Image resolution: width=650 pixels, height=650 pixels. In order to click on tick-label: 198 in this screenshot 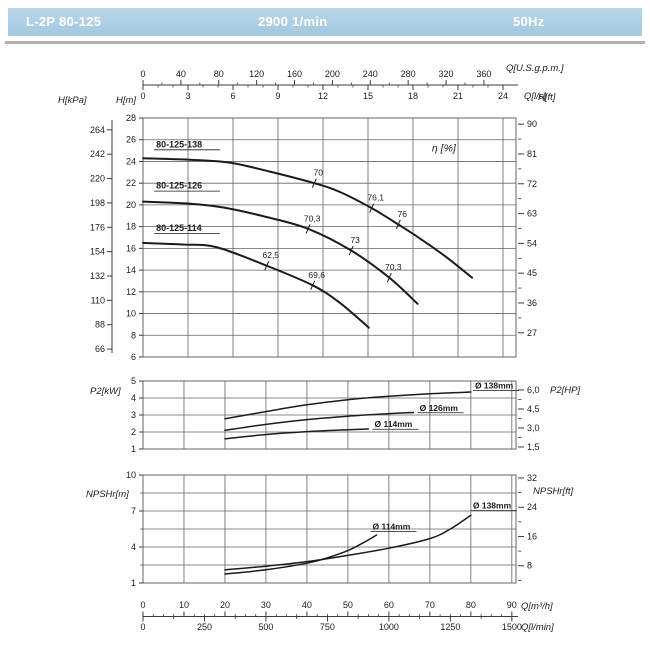, I will do `click(97, 203)`.